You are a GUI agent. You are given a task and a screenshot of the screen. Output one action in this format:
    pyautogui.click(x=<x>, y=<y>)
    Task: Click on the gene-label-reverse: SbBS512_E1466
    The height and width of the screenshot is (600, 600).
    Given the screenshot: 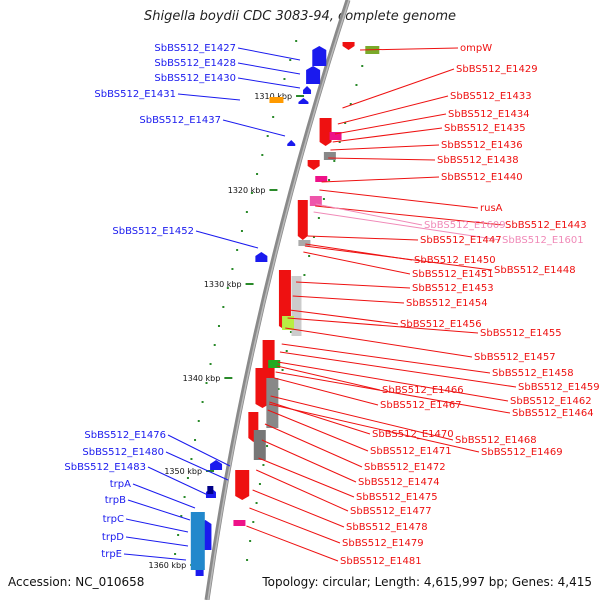 What is the action you would take?
    pyautogui.click(x=423, y=390)
    